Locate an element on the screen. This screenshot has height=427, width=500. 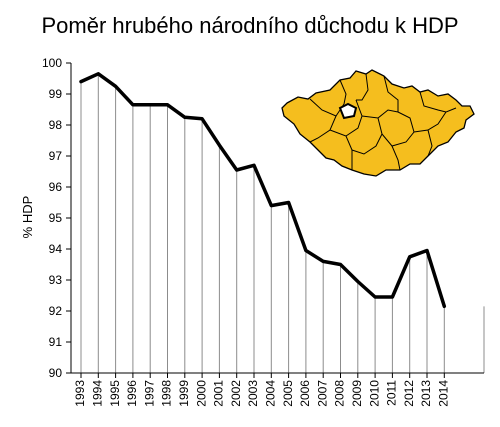
x-tick-label: 2002 is located at coordinates (236, 393).